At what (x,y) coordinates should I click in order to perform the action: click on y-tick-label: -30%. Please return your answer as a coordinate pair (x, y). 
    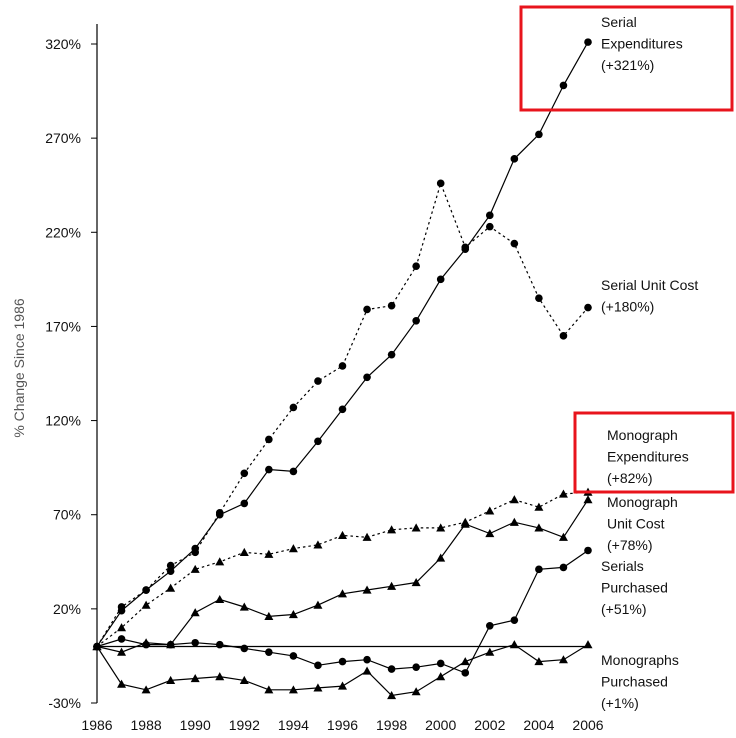
    Looking at the image, I should click on (64, 703).